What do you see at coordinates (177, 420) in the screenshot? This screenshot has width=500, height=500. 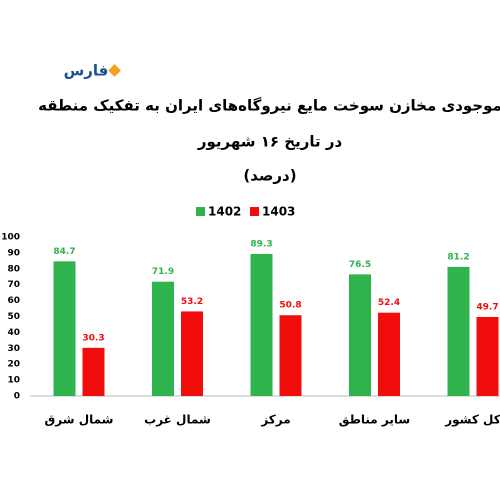 I see `x-tick-label: شمال غرب` at bounding box center [177, 420].